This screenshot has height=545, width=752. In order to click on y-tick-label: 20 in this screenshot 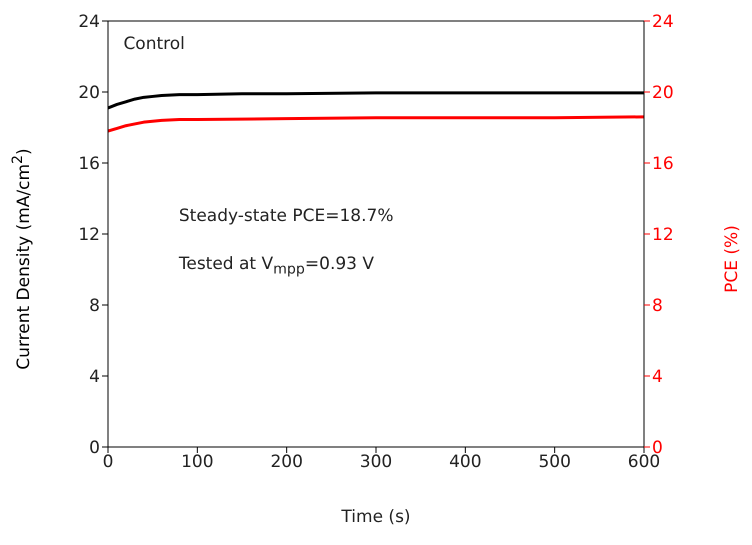, I will do `click(89, 93)`.